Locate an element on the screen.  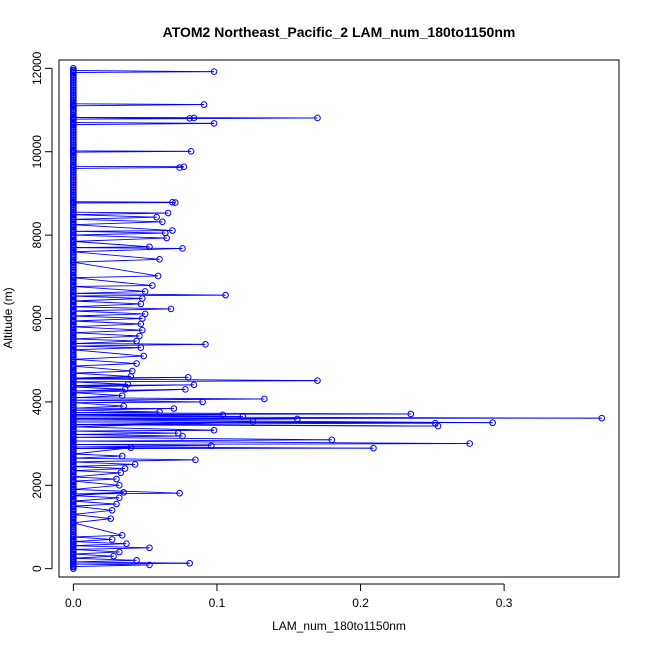
y-tick-label: 10000 is located at coordinates (37, 152).